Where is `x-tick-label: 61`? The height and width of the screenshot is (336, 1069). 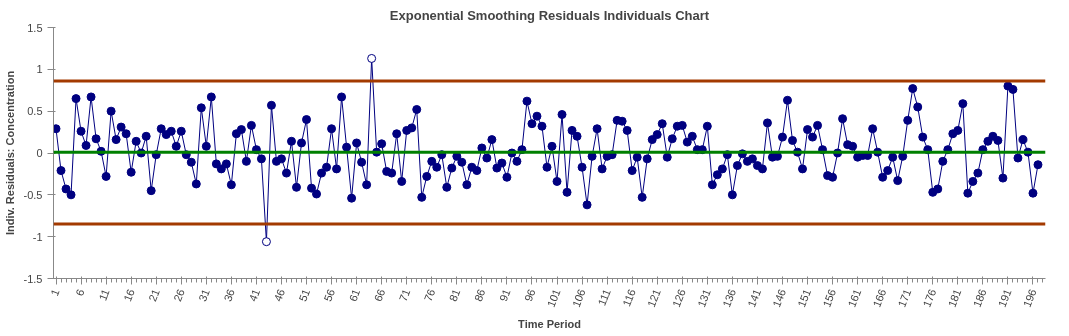 x-tick-label: 61 is located at coordinates (354, 295).